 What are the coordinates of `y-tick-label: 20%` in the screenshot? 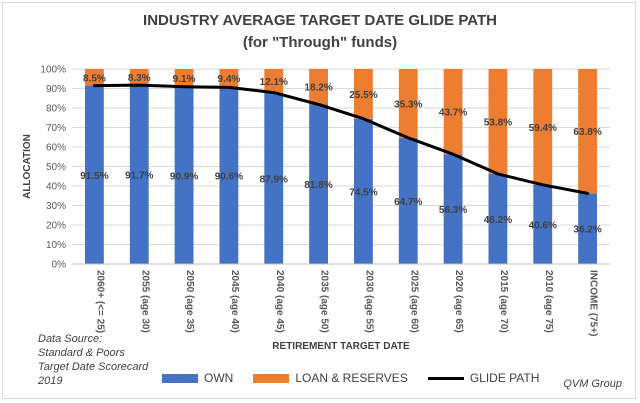 It's located at (56, 226).